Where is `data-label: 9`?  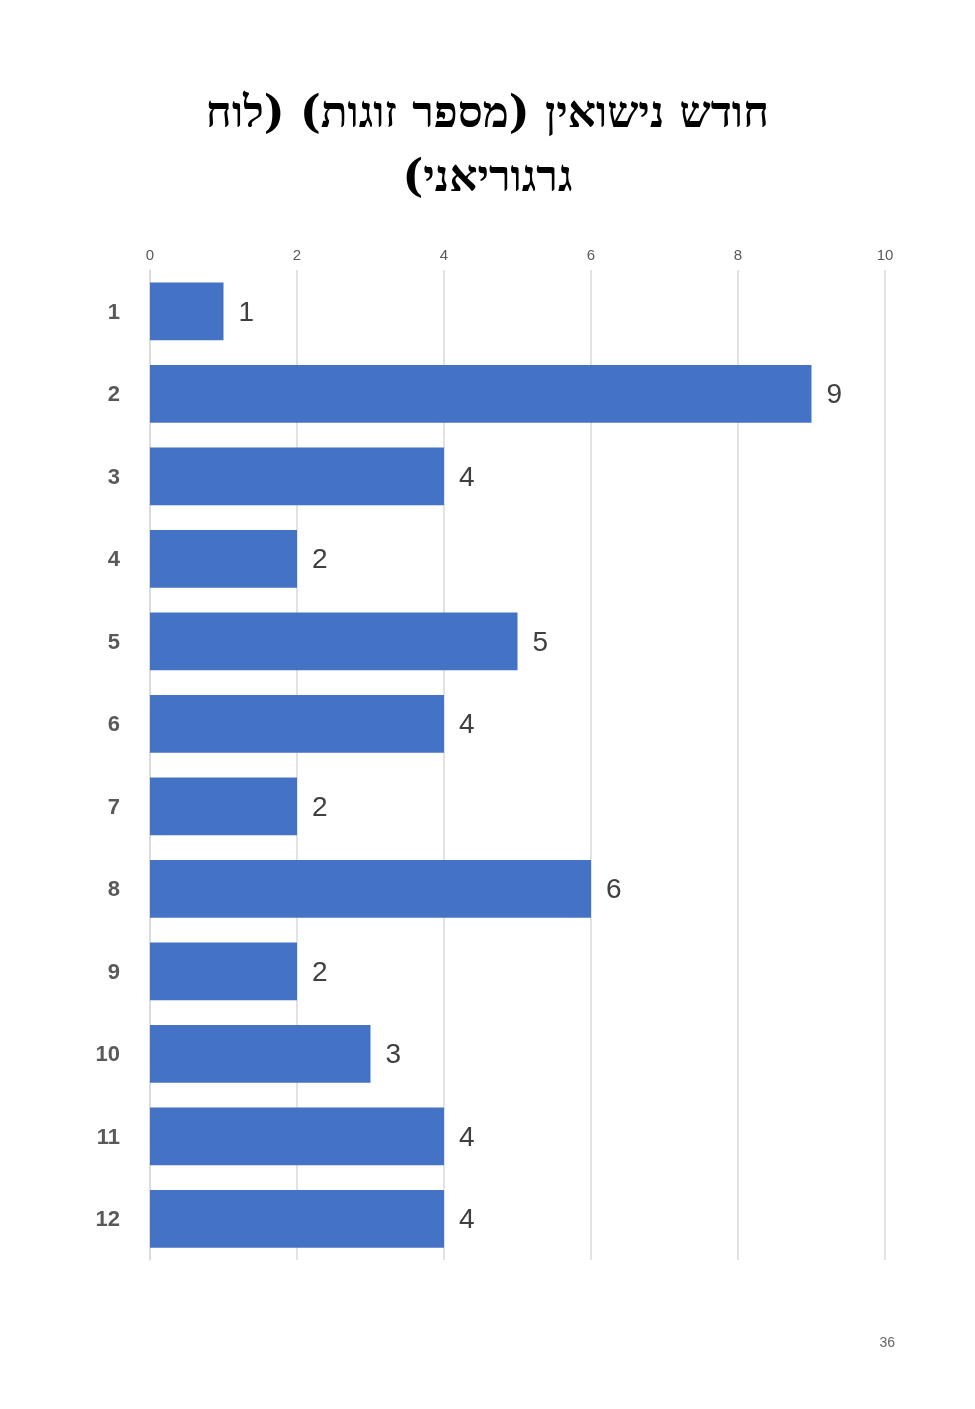
data-label: 9 is located at coordinates (834, 394).